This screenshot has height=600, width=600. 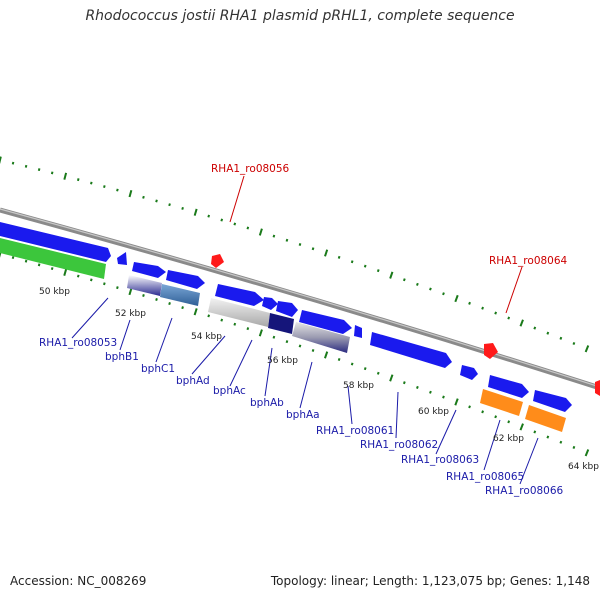 What do you see at coordinates (524, 491) in the screenshot?
I see `gene-label: RHA1_ro08066` at bounding box center [524, 491].